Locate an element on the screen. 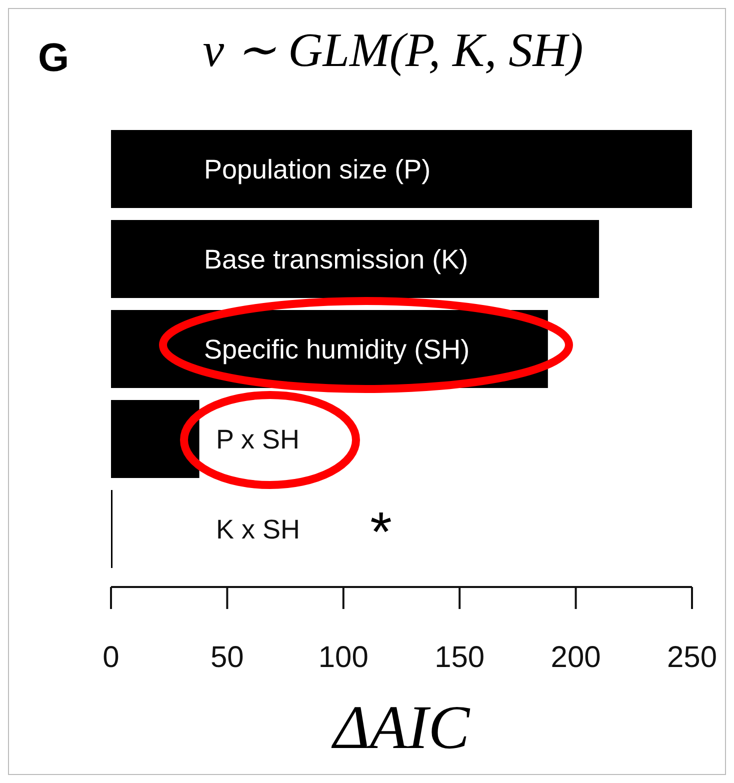 This screenshot has height=783, width=734. x-axis-title: ΔAIC is located at coordinates (400, 728).